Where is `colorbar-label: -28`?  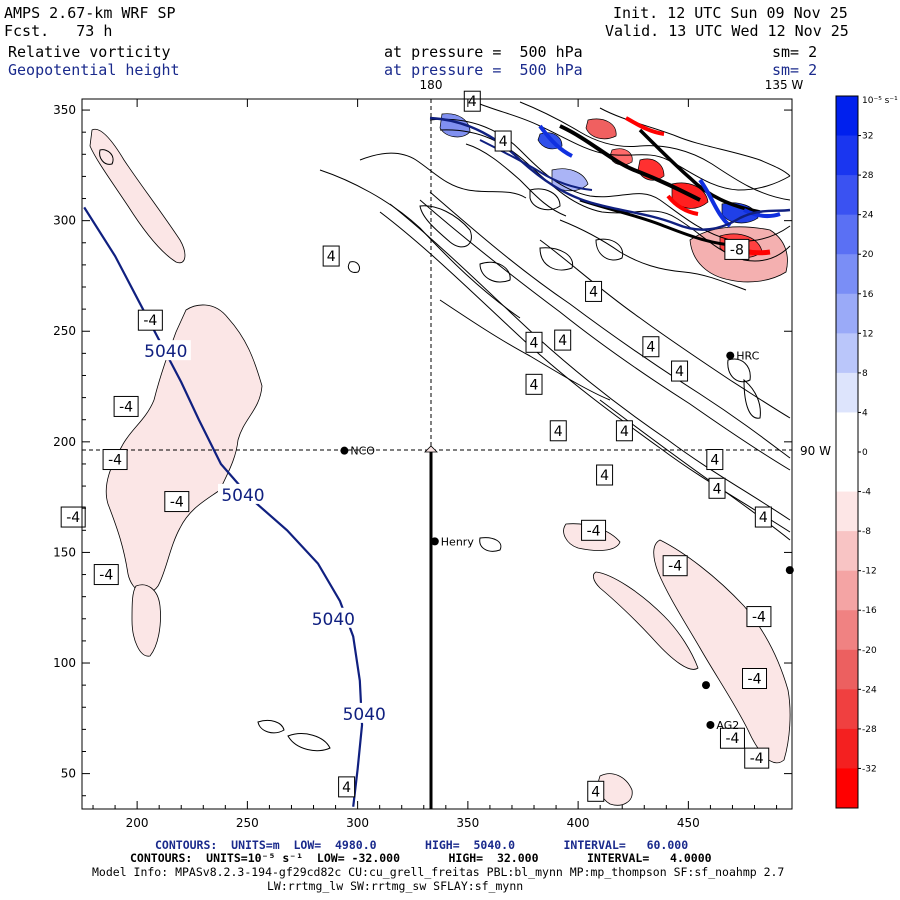
colorbar-label: -28 is located at coordinates (869, 730).